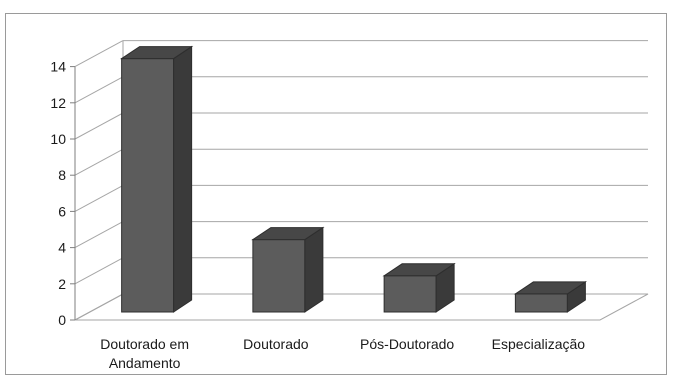  What do you see at coordinates (62, 175) in the screenshot?
I see `y-tick-label: 8` at bounding box center [62, 175].